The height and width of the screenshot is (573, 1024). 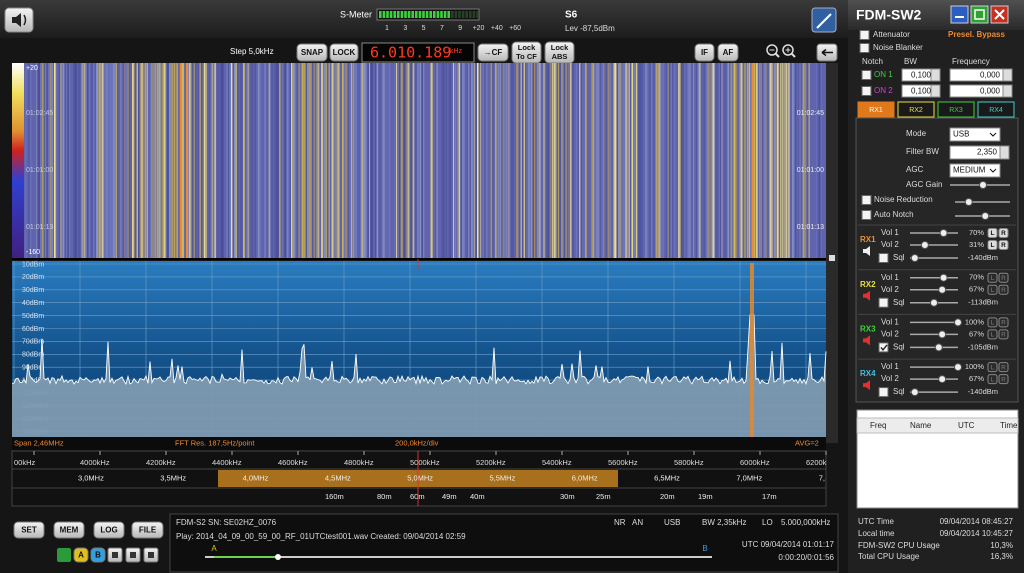 I want to click on a-button-label: A, so click(x=81, y=555).